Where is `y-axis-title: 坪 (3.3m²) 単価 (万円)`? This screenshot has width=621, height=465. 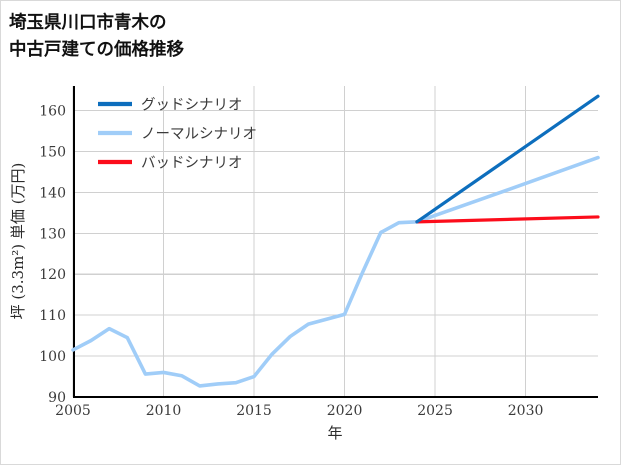
y-axis-title: 坪 (3.3m²) 単価 (万円) is located at coordinates (18, 241).